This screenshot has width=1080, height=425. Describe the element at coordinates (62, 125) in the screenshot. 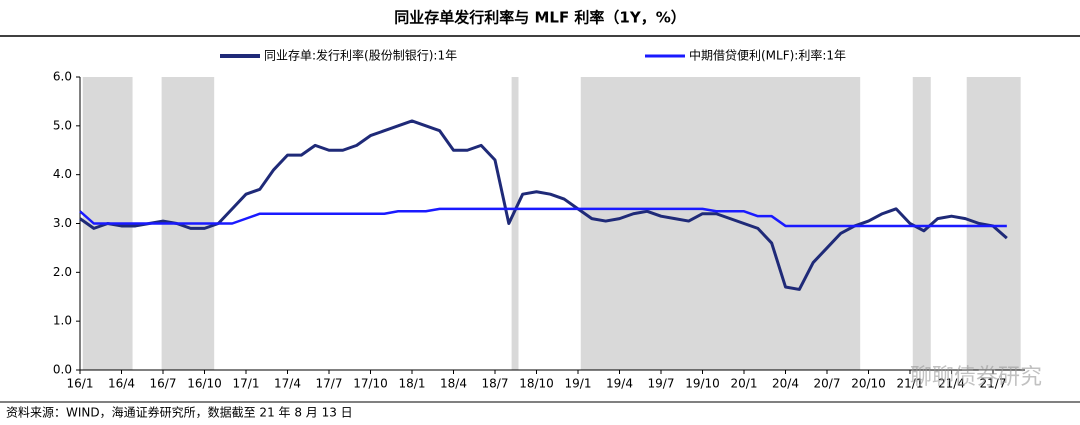

I see `y-tick-label: 5.0` at that location.